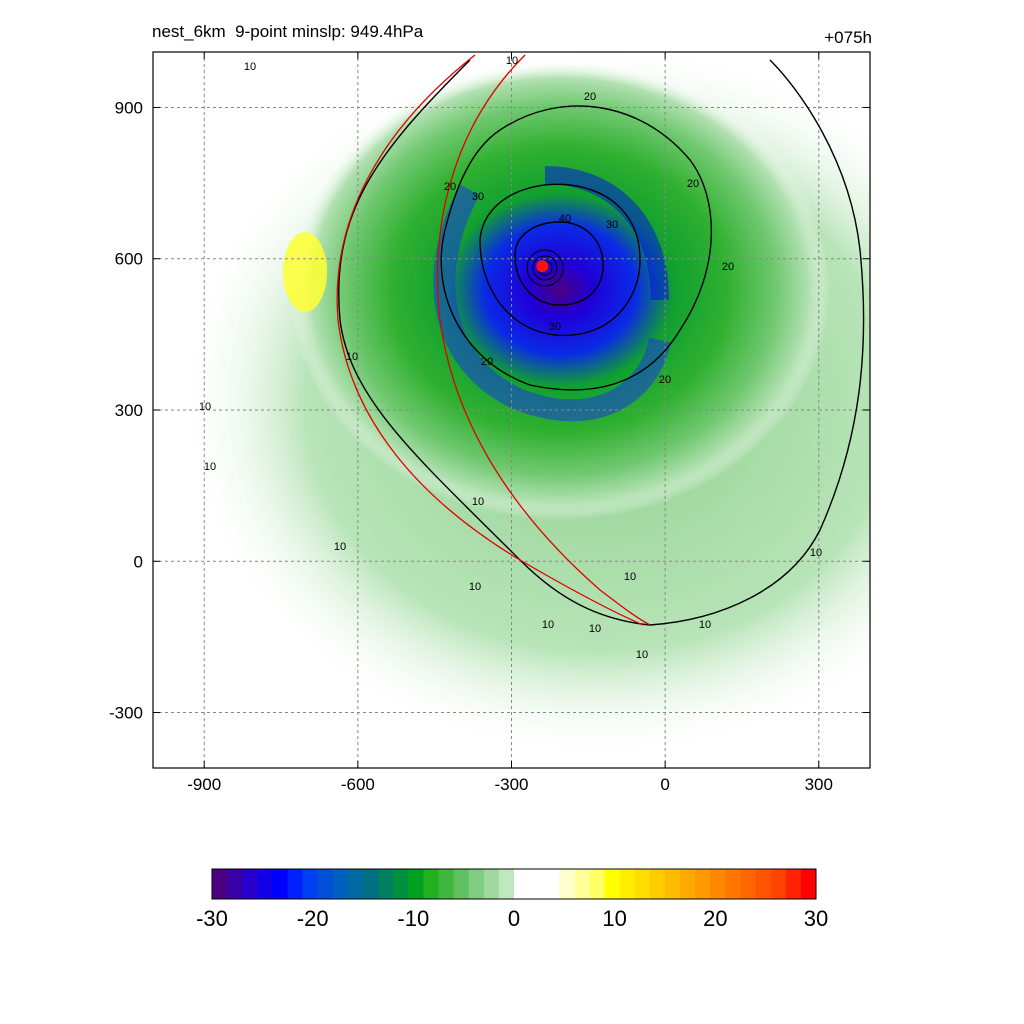 This screenshot has width=1024, height=1024. Describe the element at coordinates (715, 918) in the screenshot. I see `colorbar-tick-label: 20` at that location.